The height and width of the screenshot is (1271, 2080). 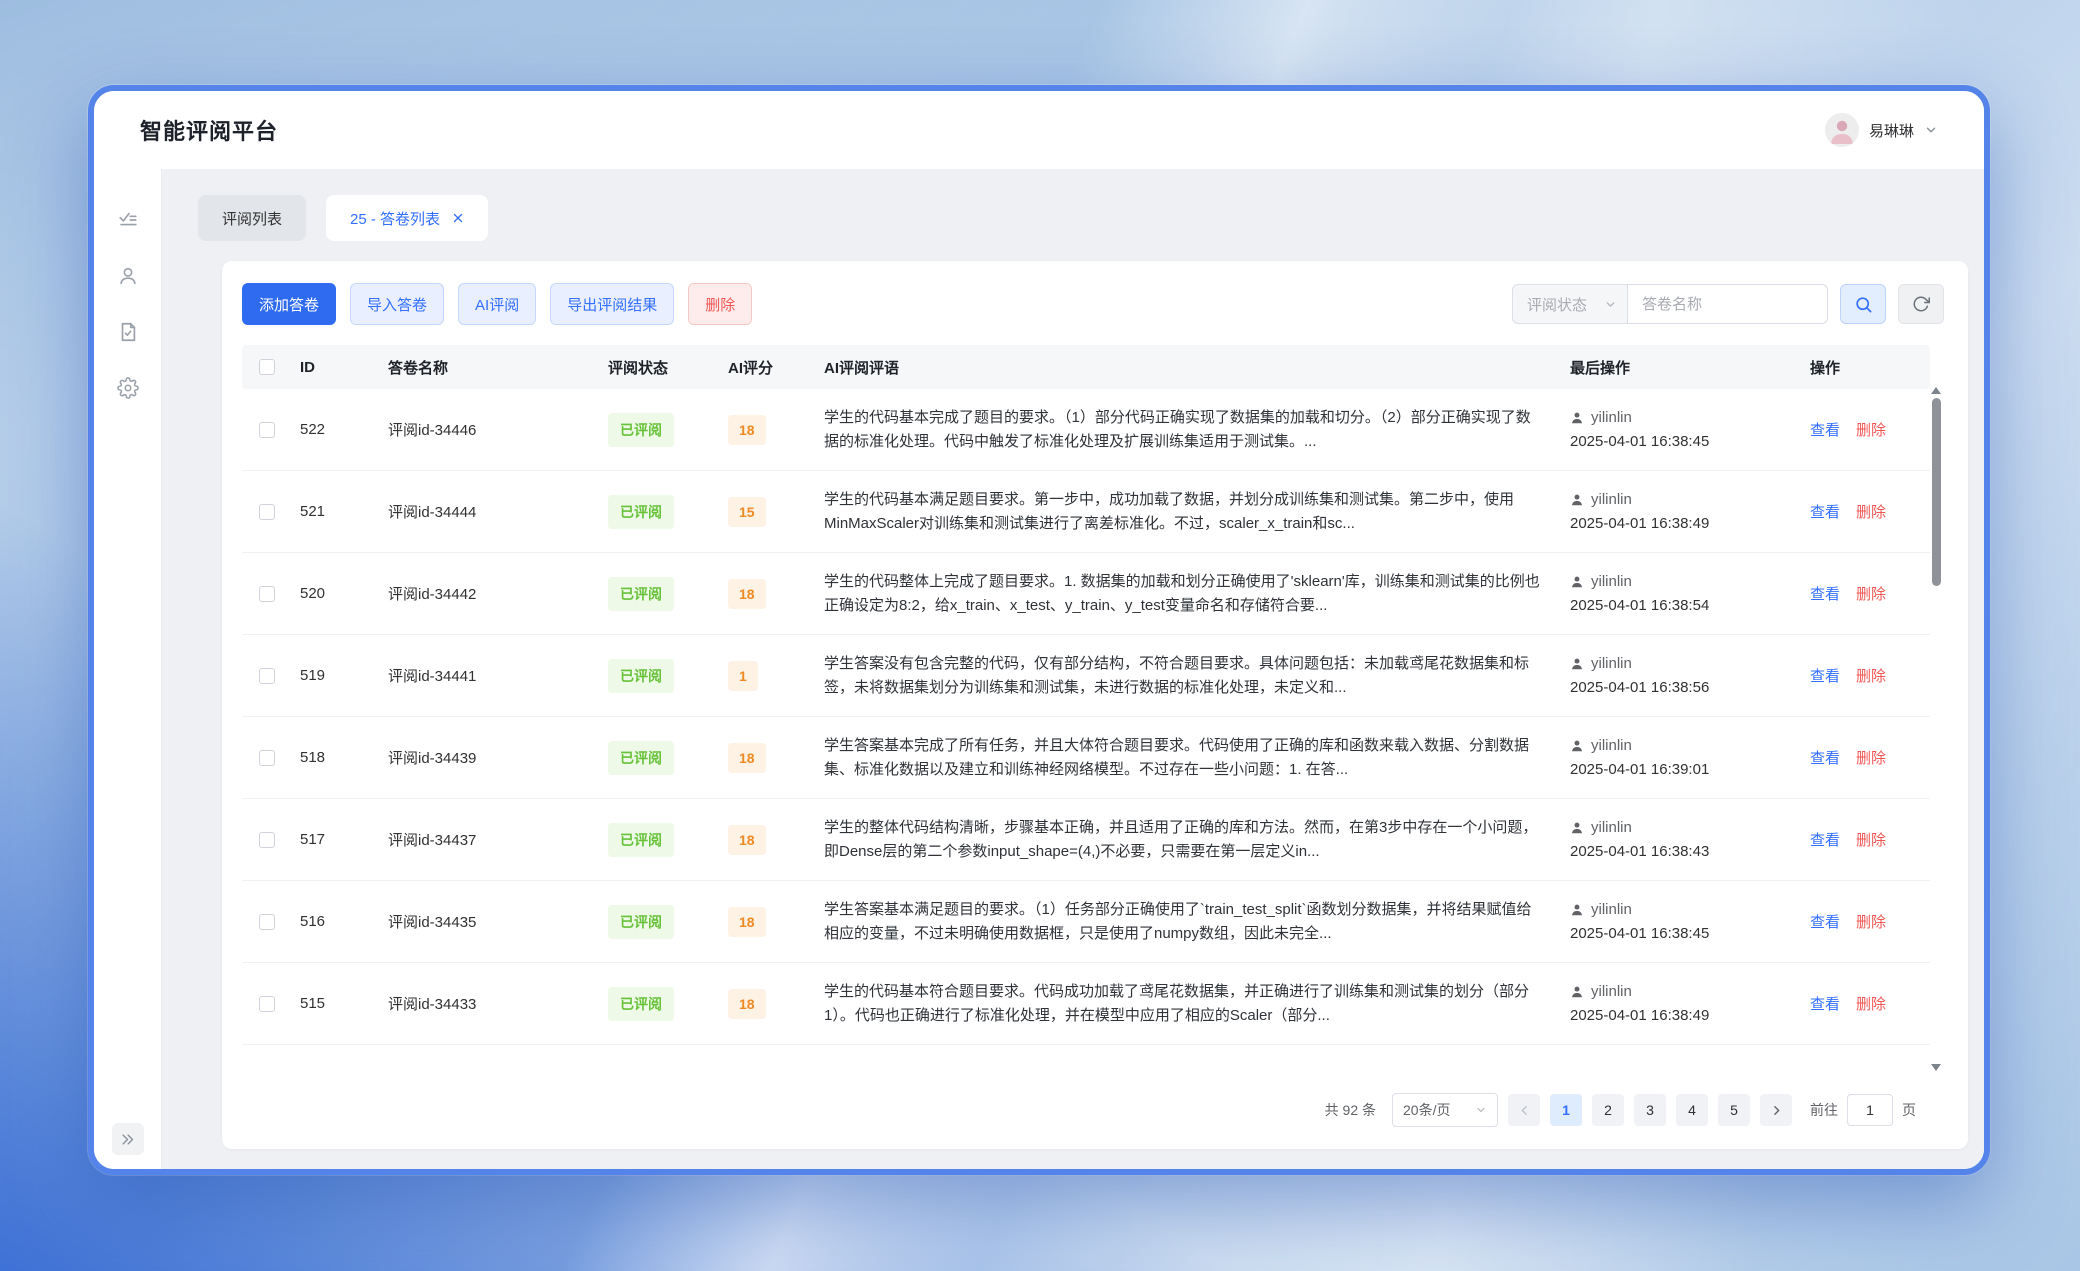 What do you see at coordinates (720, 304) in the screenshot?
I see `delete-button: 删除` at bounding box center [720, 304].